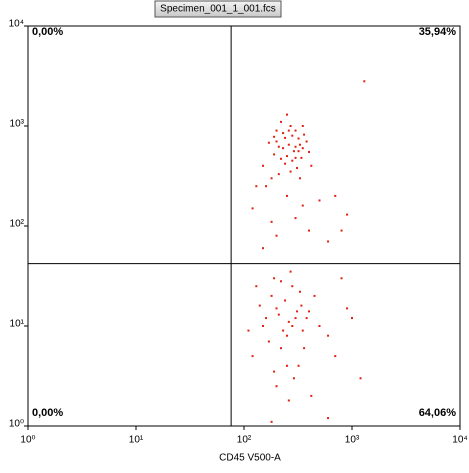 The height and width of the screenshot is (473, 469). Describe the element at coordinates (250, 458) in the screenshot. I see `x-axis-label: CD45 V500-A` at that location.